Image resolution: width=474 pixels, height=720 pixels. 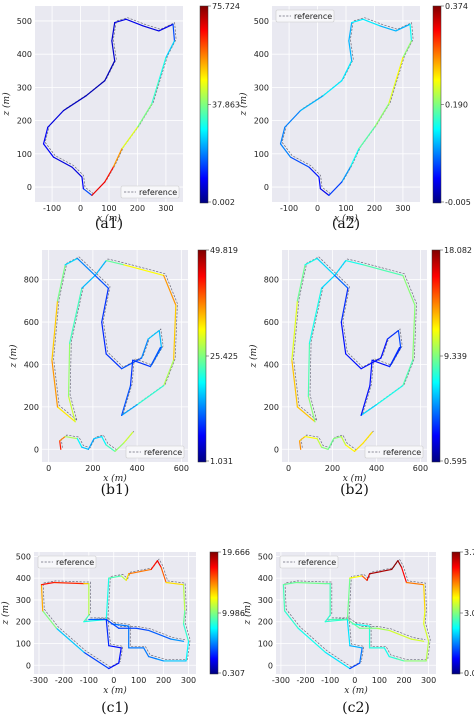 I want to click on y-tick-label: 600, so click(x=31, y=322).